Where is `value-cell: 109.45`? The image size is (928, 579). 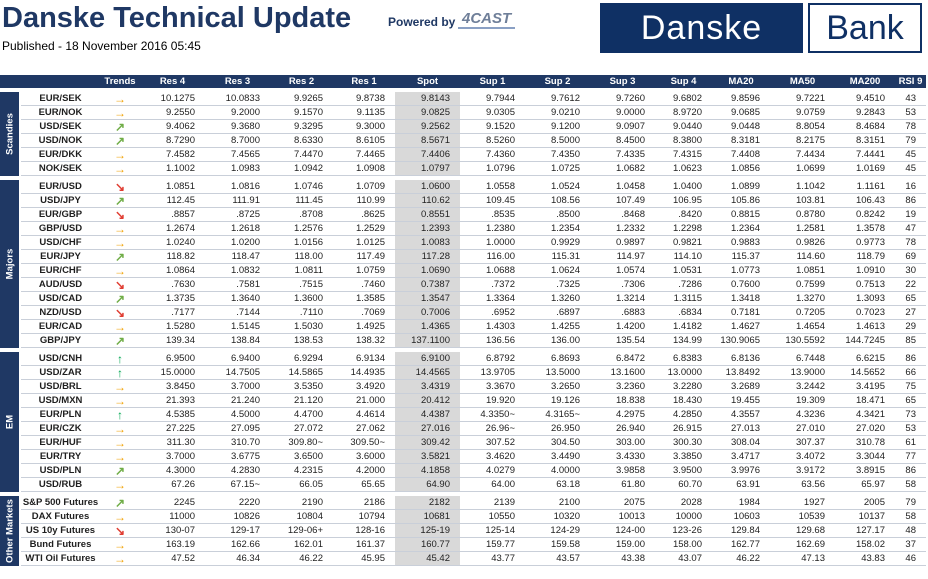
value-cell: 109.45 is located at coordinates (500, 200).